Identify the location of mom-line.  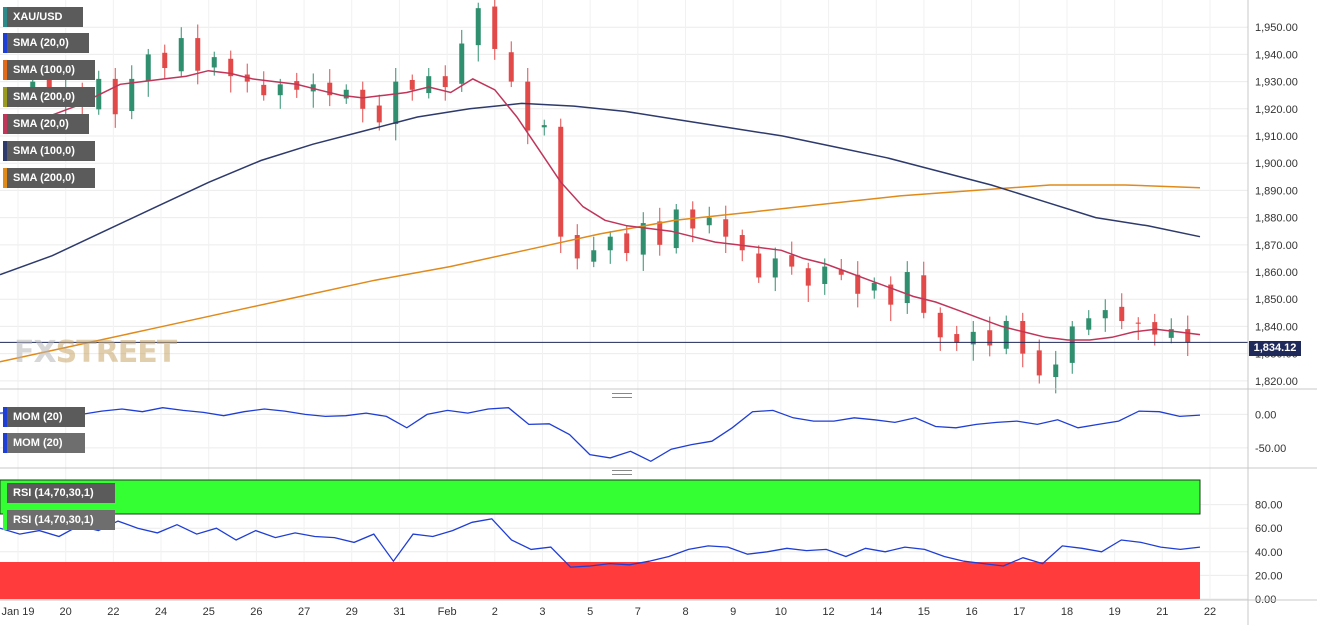
(600, 435).